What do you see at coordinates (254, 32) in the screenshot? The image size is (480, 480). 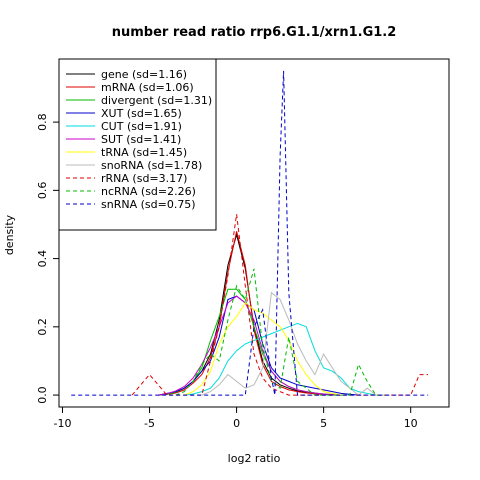 I see `chart-title: number read ratio rrp6.G1.1/xrn1.G1.2` at bounding box center [254, 32].